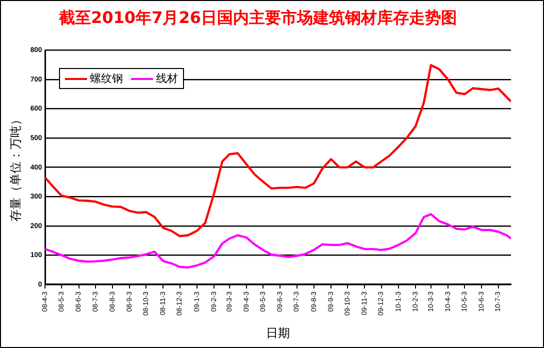 The image size is (544, 348). I want to click on y-axis-title: 存量（单位：万吨）, so click(15, 167).